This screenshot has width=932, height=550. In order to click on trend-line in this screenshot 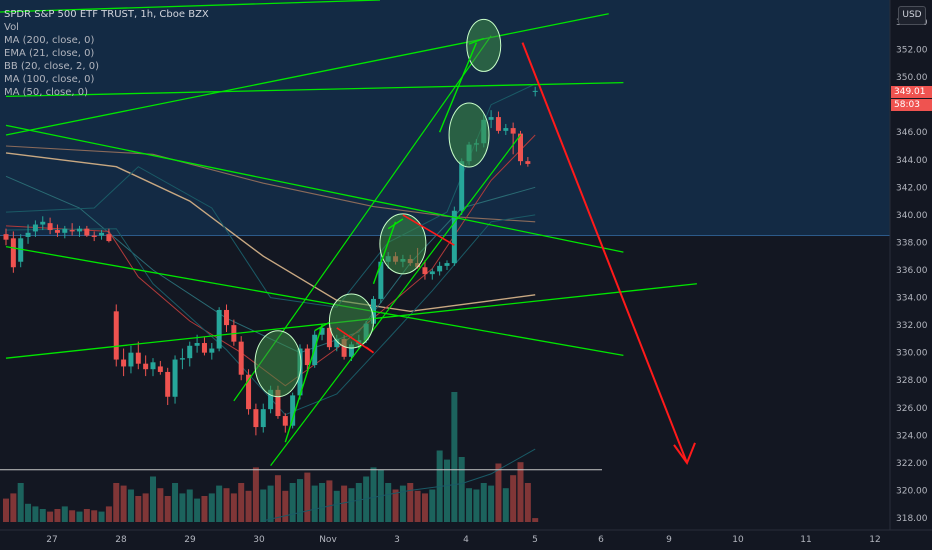, I will do `click(314, 301)`.